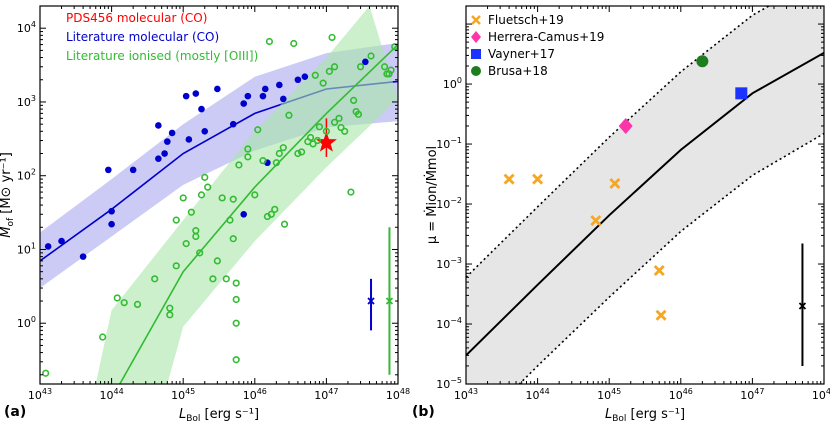  What do you see at coordinates (40, 394) in the screenshot?
I see `x-tick-label-a-0: 1043` at bounding box center [40, 394].